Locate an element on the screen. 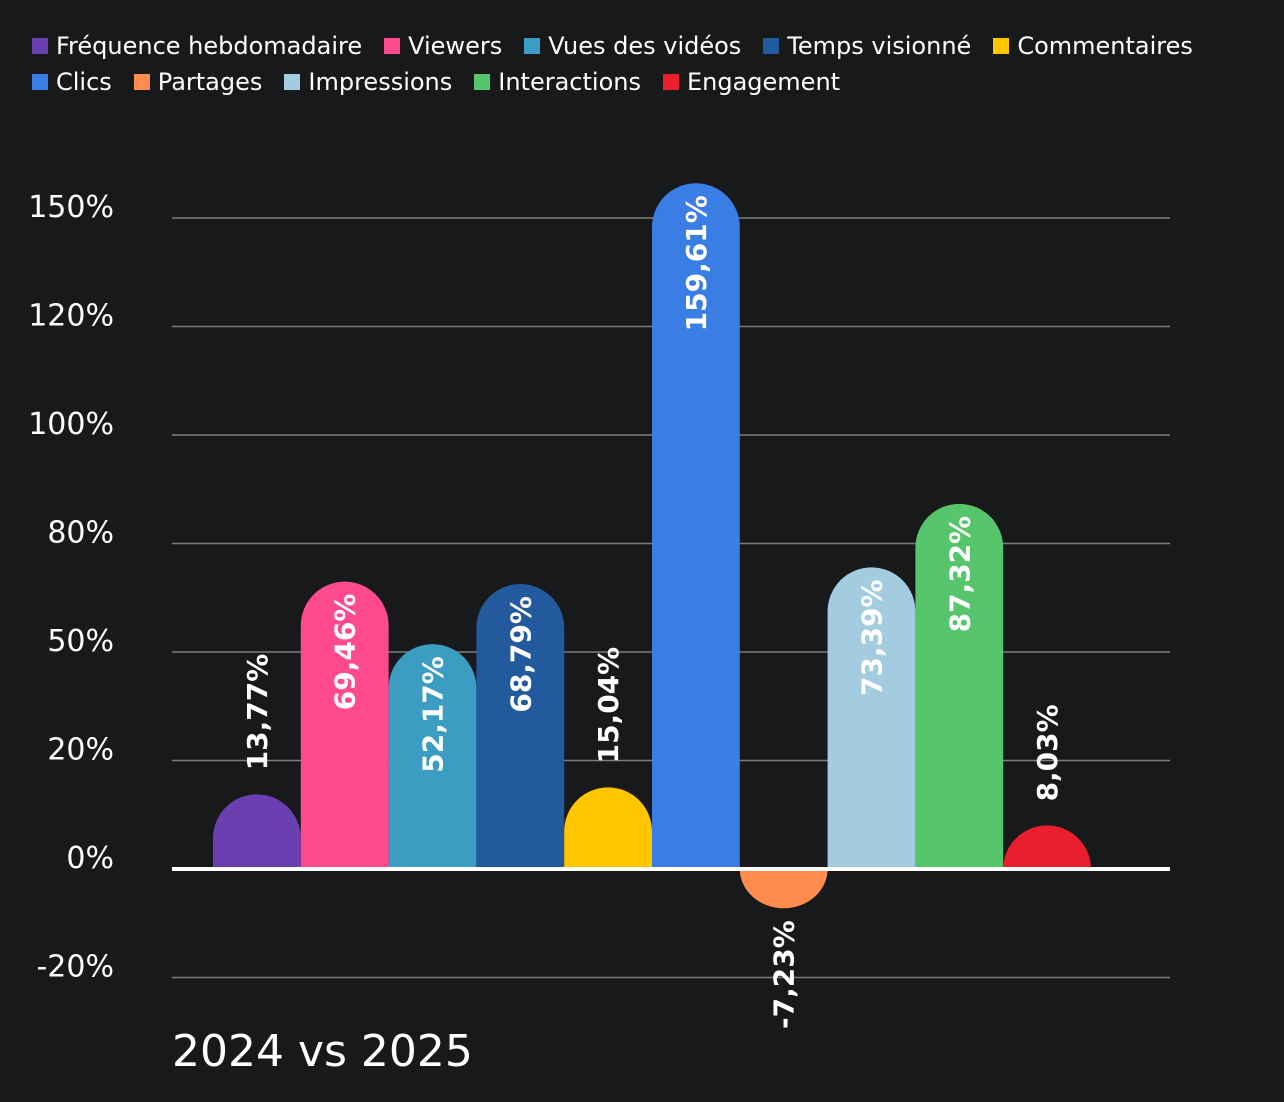 The width and height of the screenshot is (1284, 1102). y-tick-label: 0% is located at coordinates (90, 858).